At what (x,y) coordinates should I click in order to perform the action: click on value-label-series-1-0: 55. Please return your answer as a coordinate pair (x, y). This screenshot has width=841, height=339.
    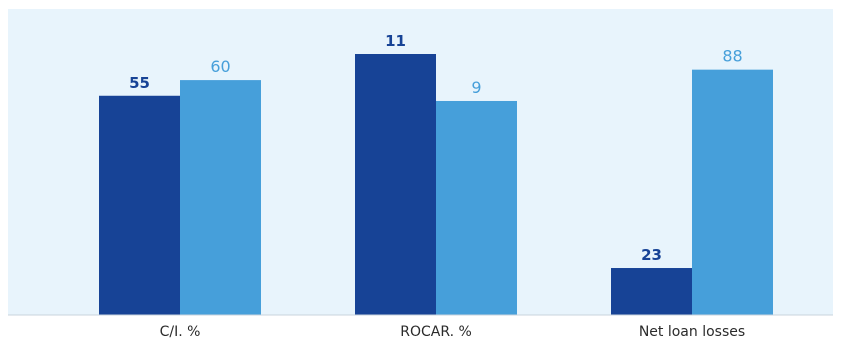
    Looking at the image, I should click on (139, 83).